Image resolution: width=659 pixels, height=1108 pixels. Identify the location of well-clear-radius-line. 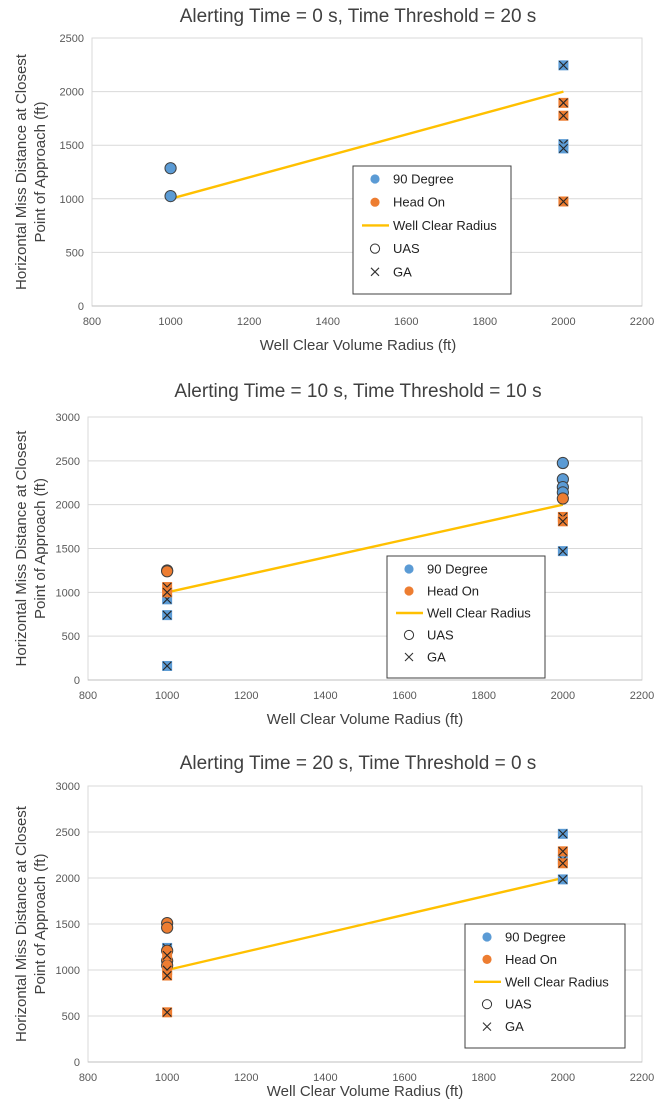
(367, 145).